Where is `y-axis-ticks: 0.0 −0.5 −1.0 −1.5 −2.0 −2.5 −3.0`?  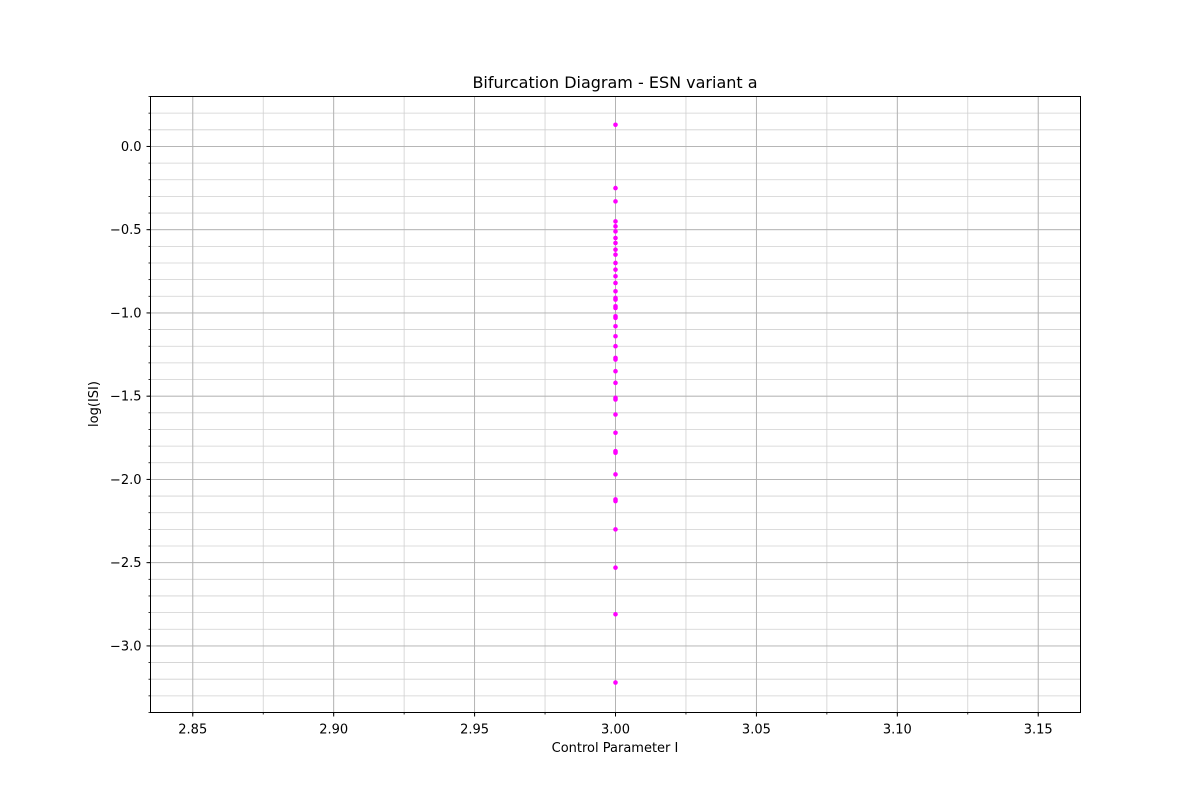 y-axis-ticks: 0.0 −0.5 −1.0 −1.5 −2.0 −2.5 −3.0 is located at coordinates (130, 404).